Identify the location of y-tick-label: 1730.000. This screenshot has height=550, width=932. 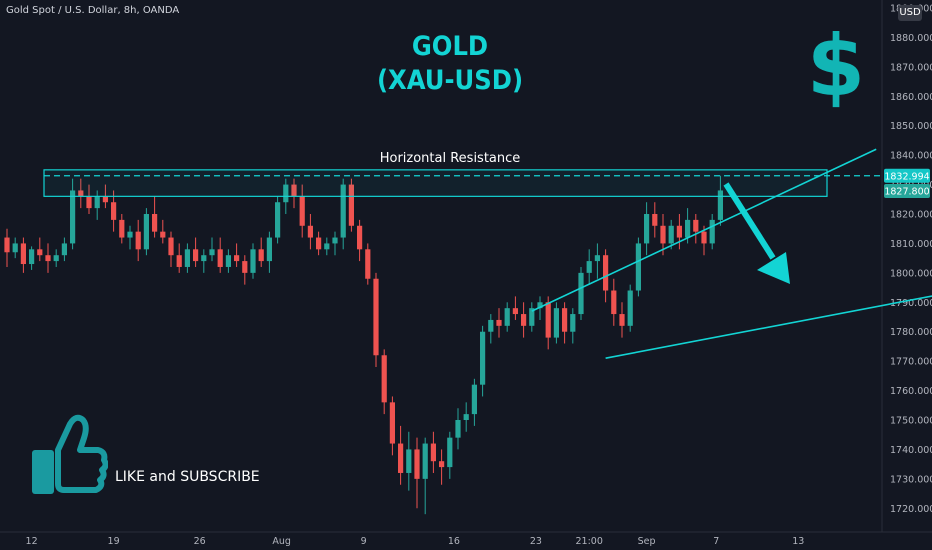
(911, 479).